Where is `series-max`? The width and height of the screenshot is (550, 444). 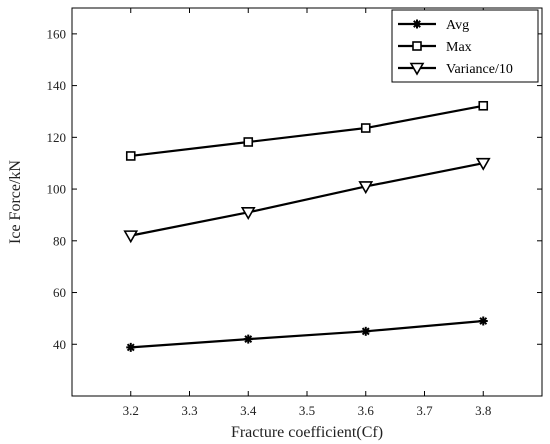
series-max is located at coordinates (307, 130).